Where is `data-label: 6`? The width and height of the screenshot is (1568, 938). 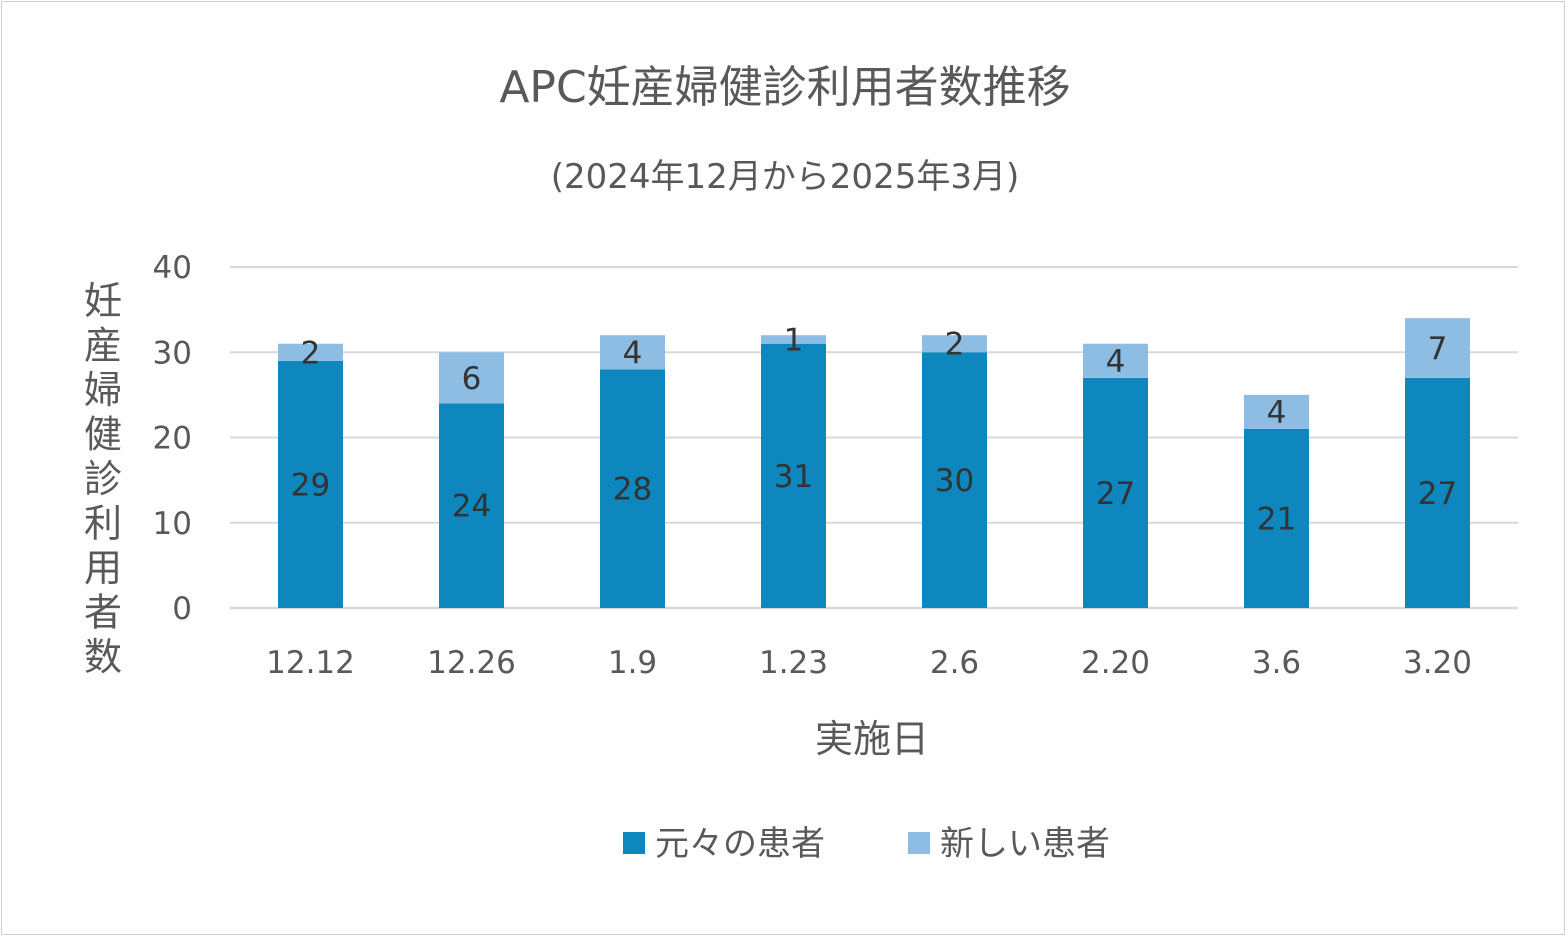
data-label: 6 is located at coordinates (472, 379).